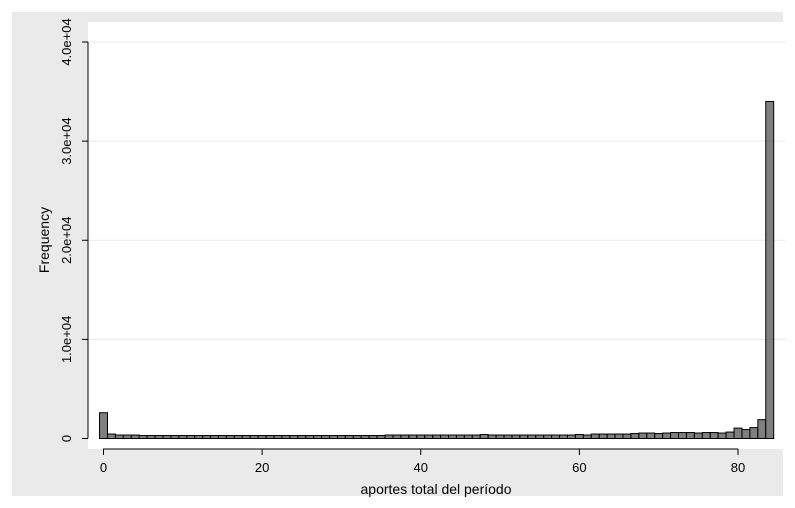  I want to click on y-tick-label: 4.0e+04, so click(66, 41).